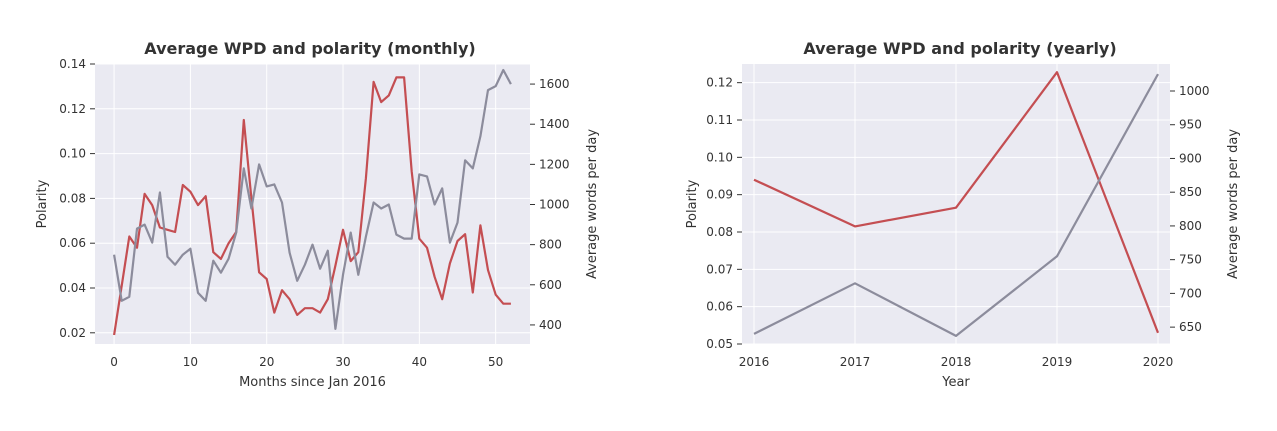 The height and width of the screenshot is (431, 1277). I want to click on x-tick-label: 2018, so click(956, 362).